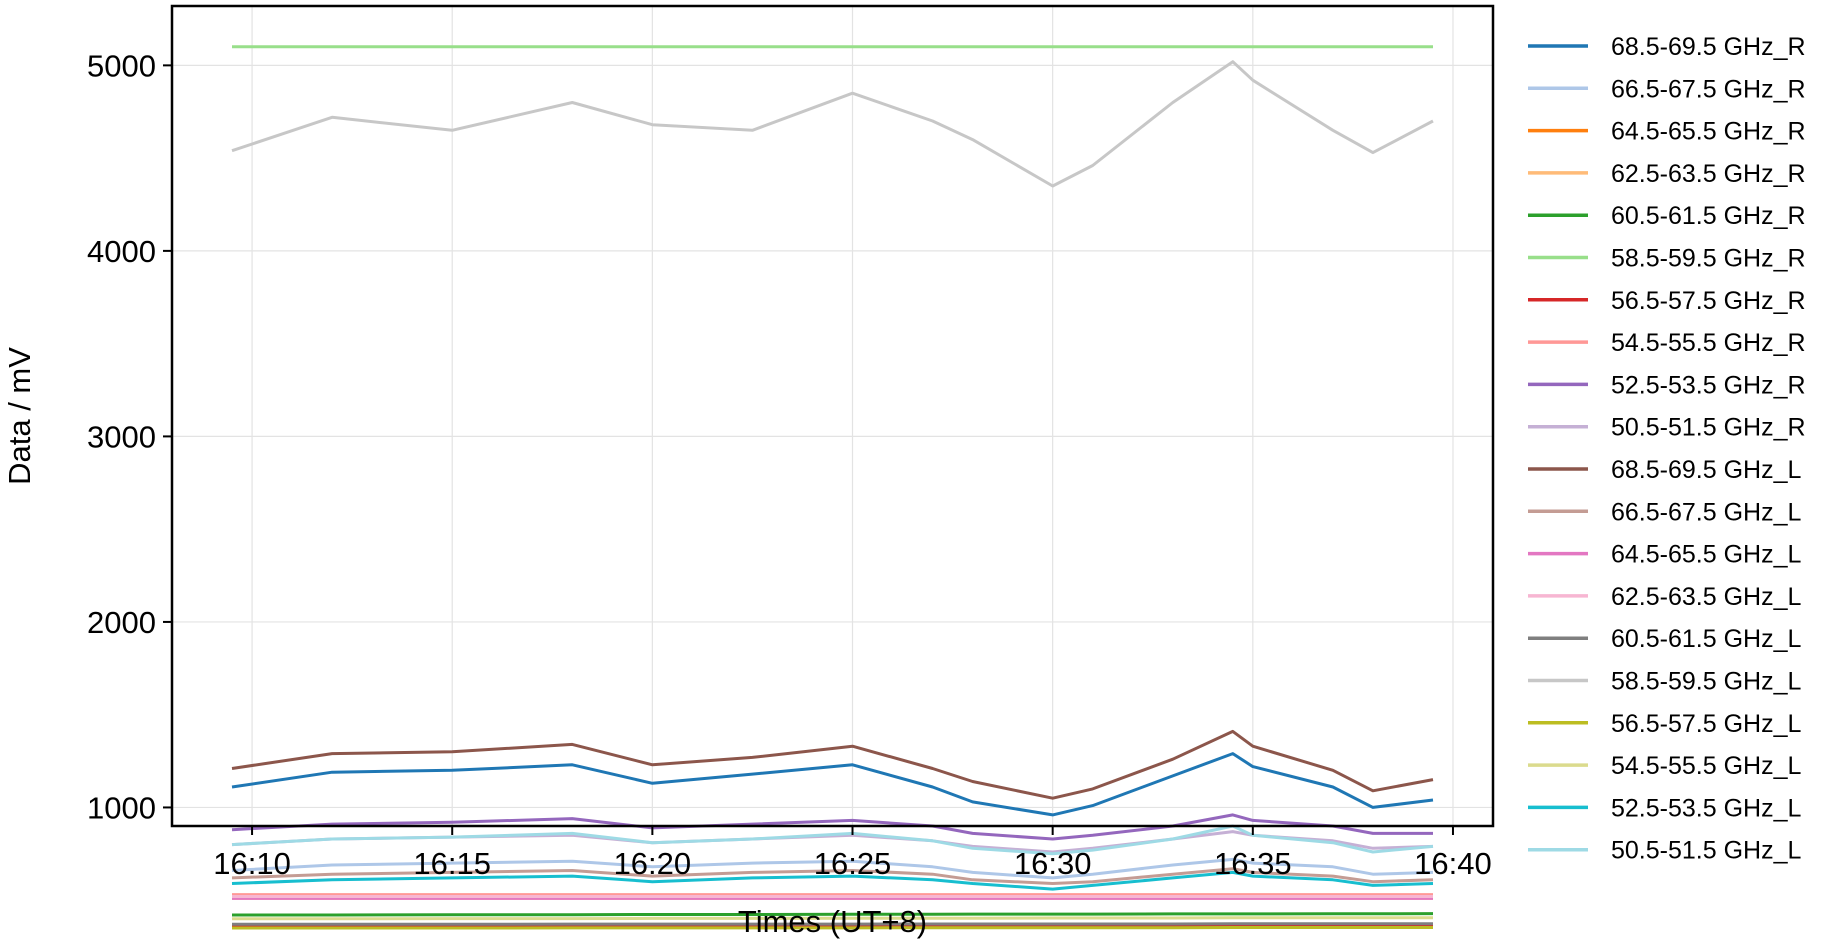 The image size is (1847, 941). Describe the element at coordinates (1706, 766) in the screenshot. I see `legend-label: 54.5-55.5 GHz_L` at that location.